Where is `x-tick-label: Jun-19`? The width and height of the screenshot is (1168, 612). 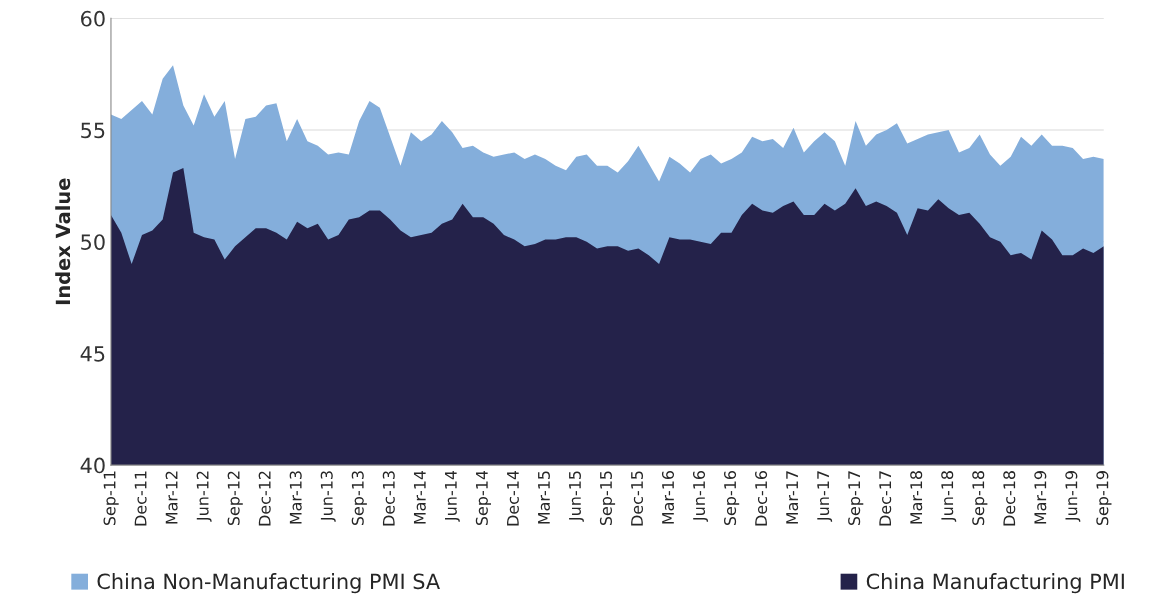 x-tick-label: Jun-19 is located at coordinates (1073, 496).